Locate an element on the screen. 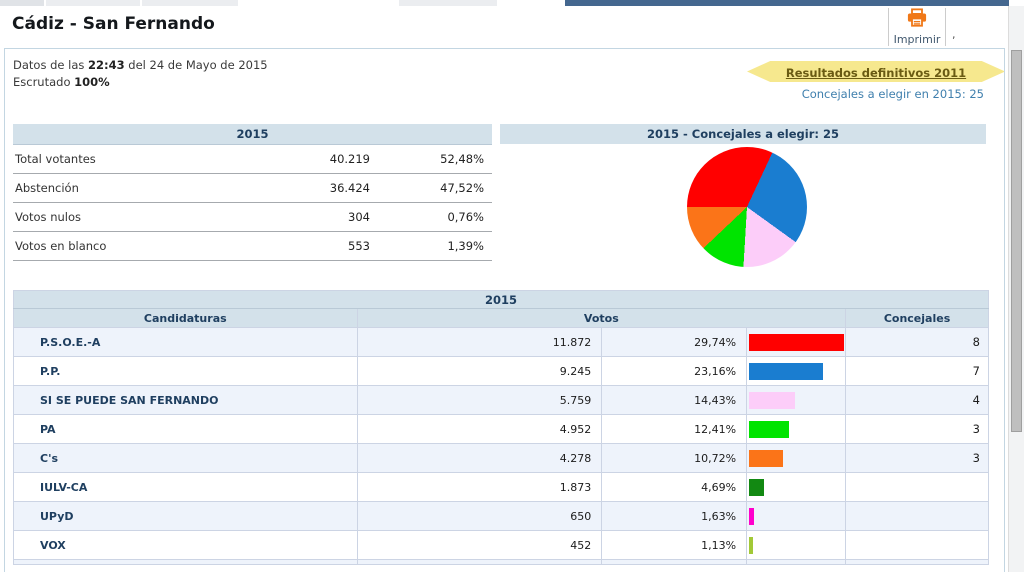  vertical-scrollbar is located at coordinates (1016, 289).